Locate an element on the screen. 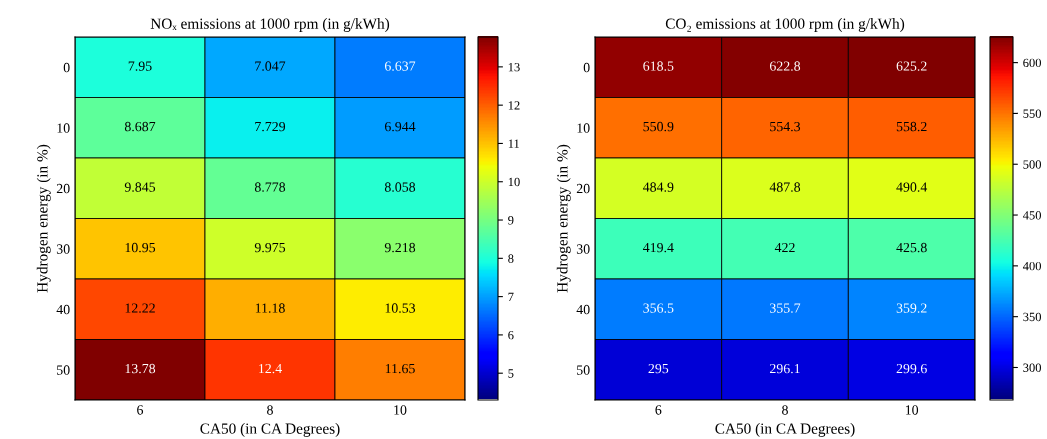 This screenshot has width=1047, height=439. chart-title: CO₂ emissions at 1000 rpm (in g/kWh) is located at coordinates (785, 25).